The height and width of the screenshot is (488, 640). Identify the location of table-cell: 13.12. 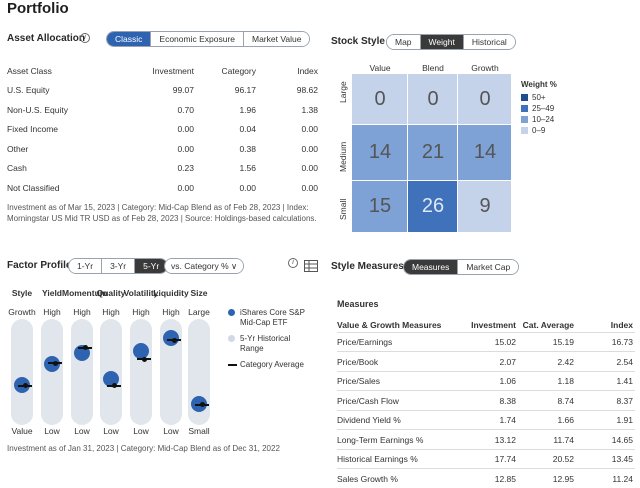
(505, 439).